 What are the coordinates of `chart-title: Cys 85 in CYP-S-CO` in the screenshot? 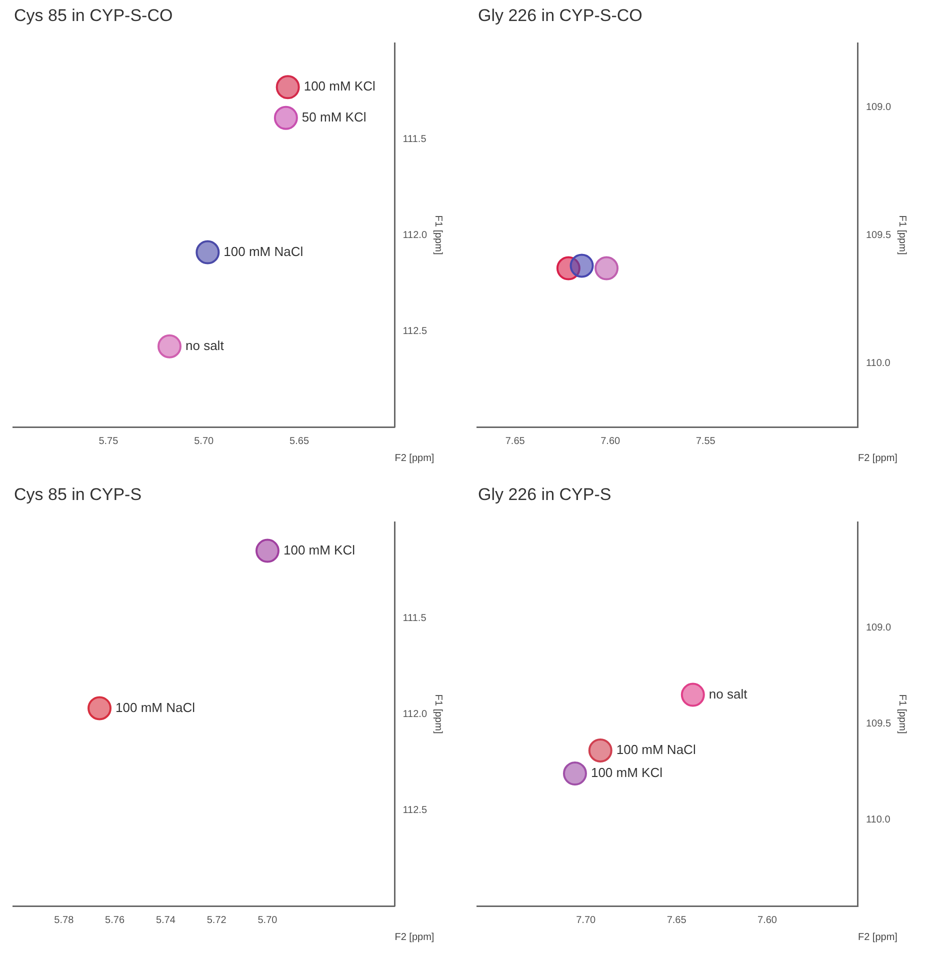 It's located at (93, 16).